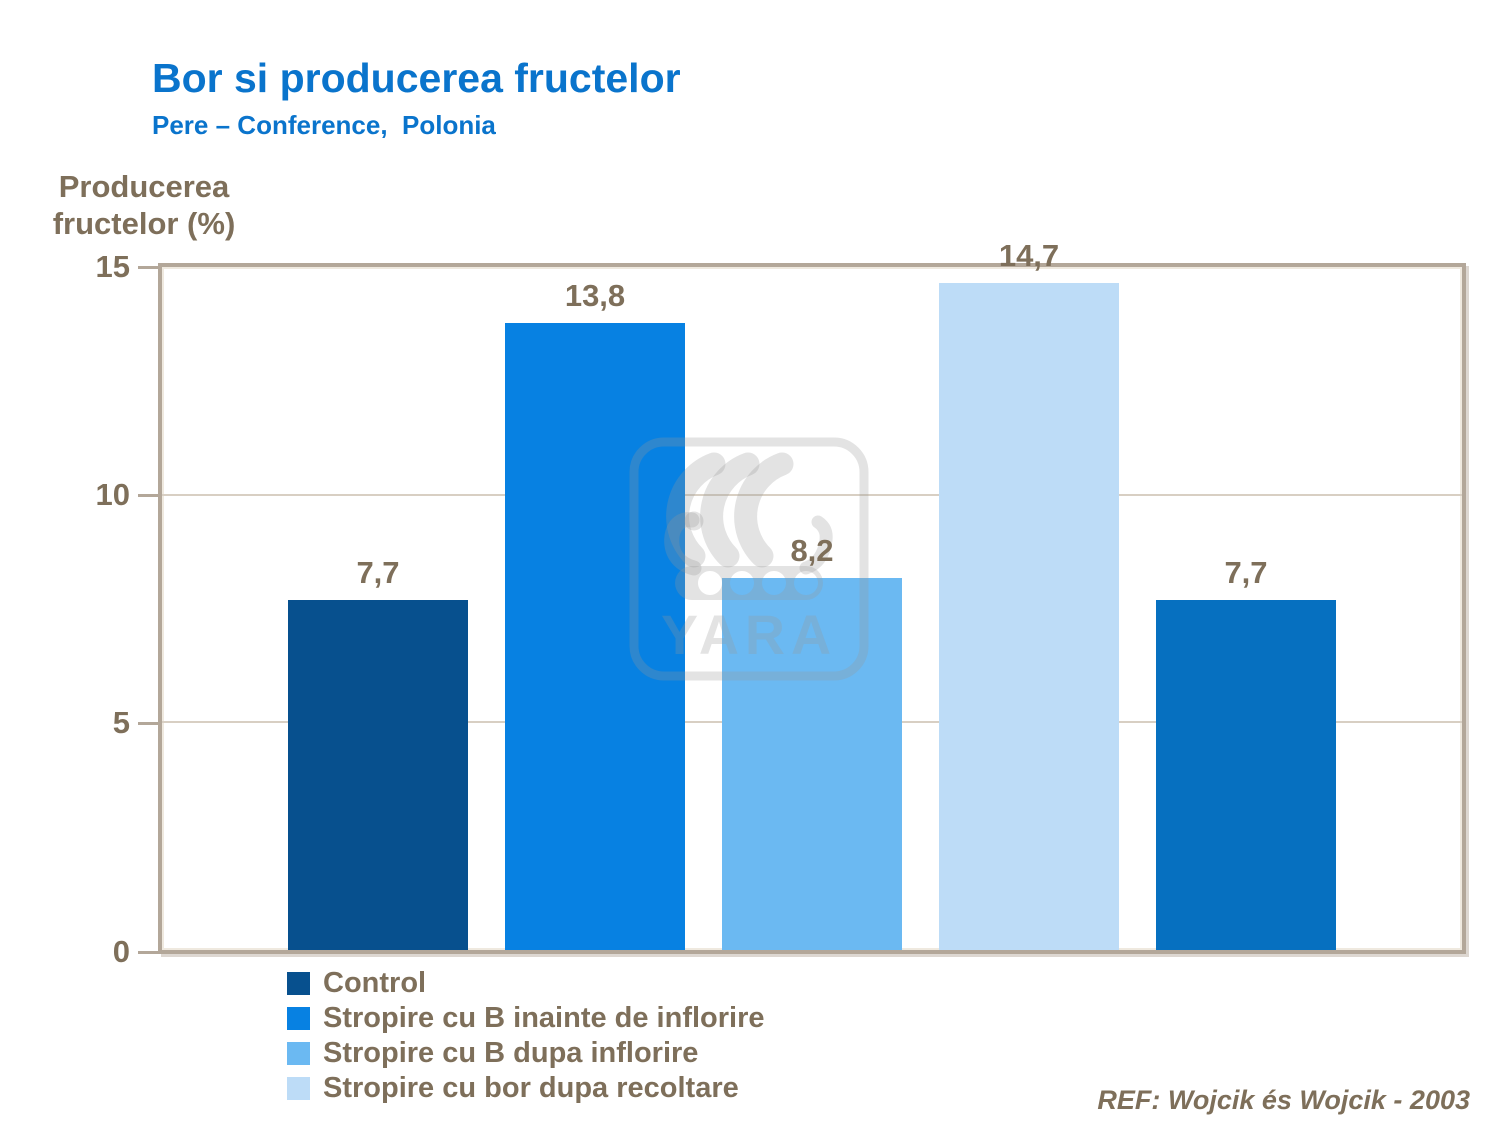  What do you see at coordinates (526, 983) in the screenshot?
I see `legend-item-control: Control` at bounding box center [526, 983].